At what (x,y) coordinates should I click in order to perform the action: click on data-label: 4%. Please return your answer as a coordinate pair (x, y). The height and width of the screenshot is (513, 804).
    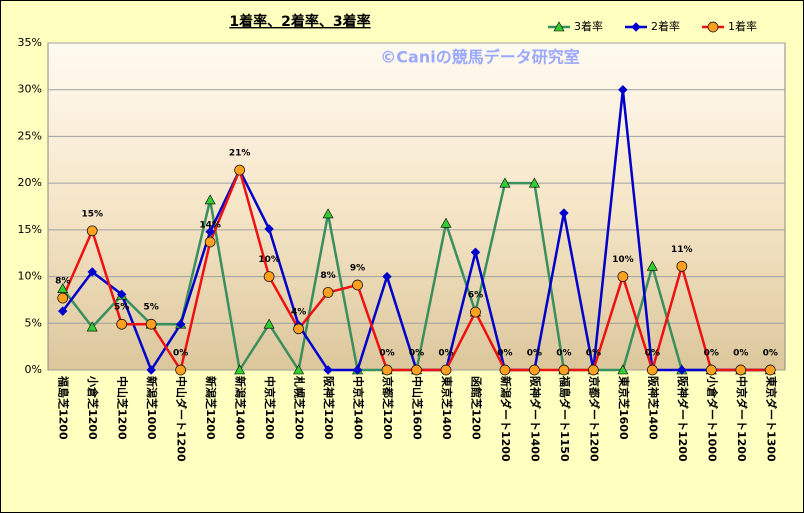
    Looking at the image, I should click on (298, 312).